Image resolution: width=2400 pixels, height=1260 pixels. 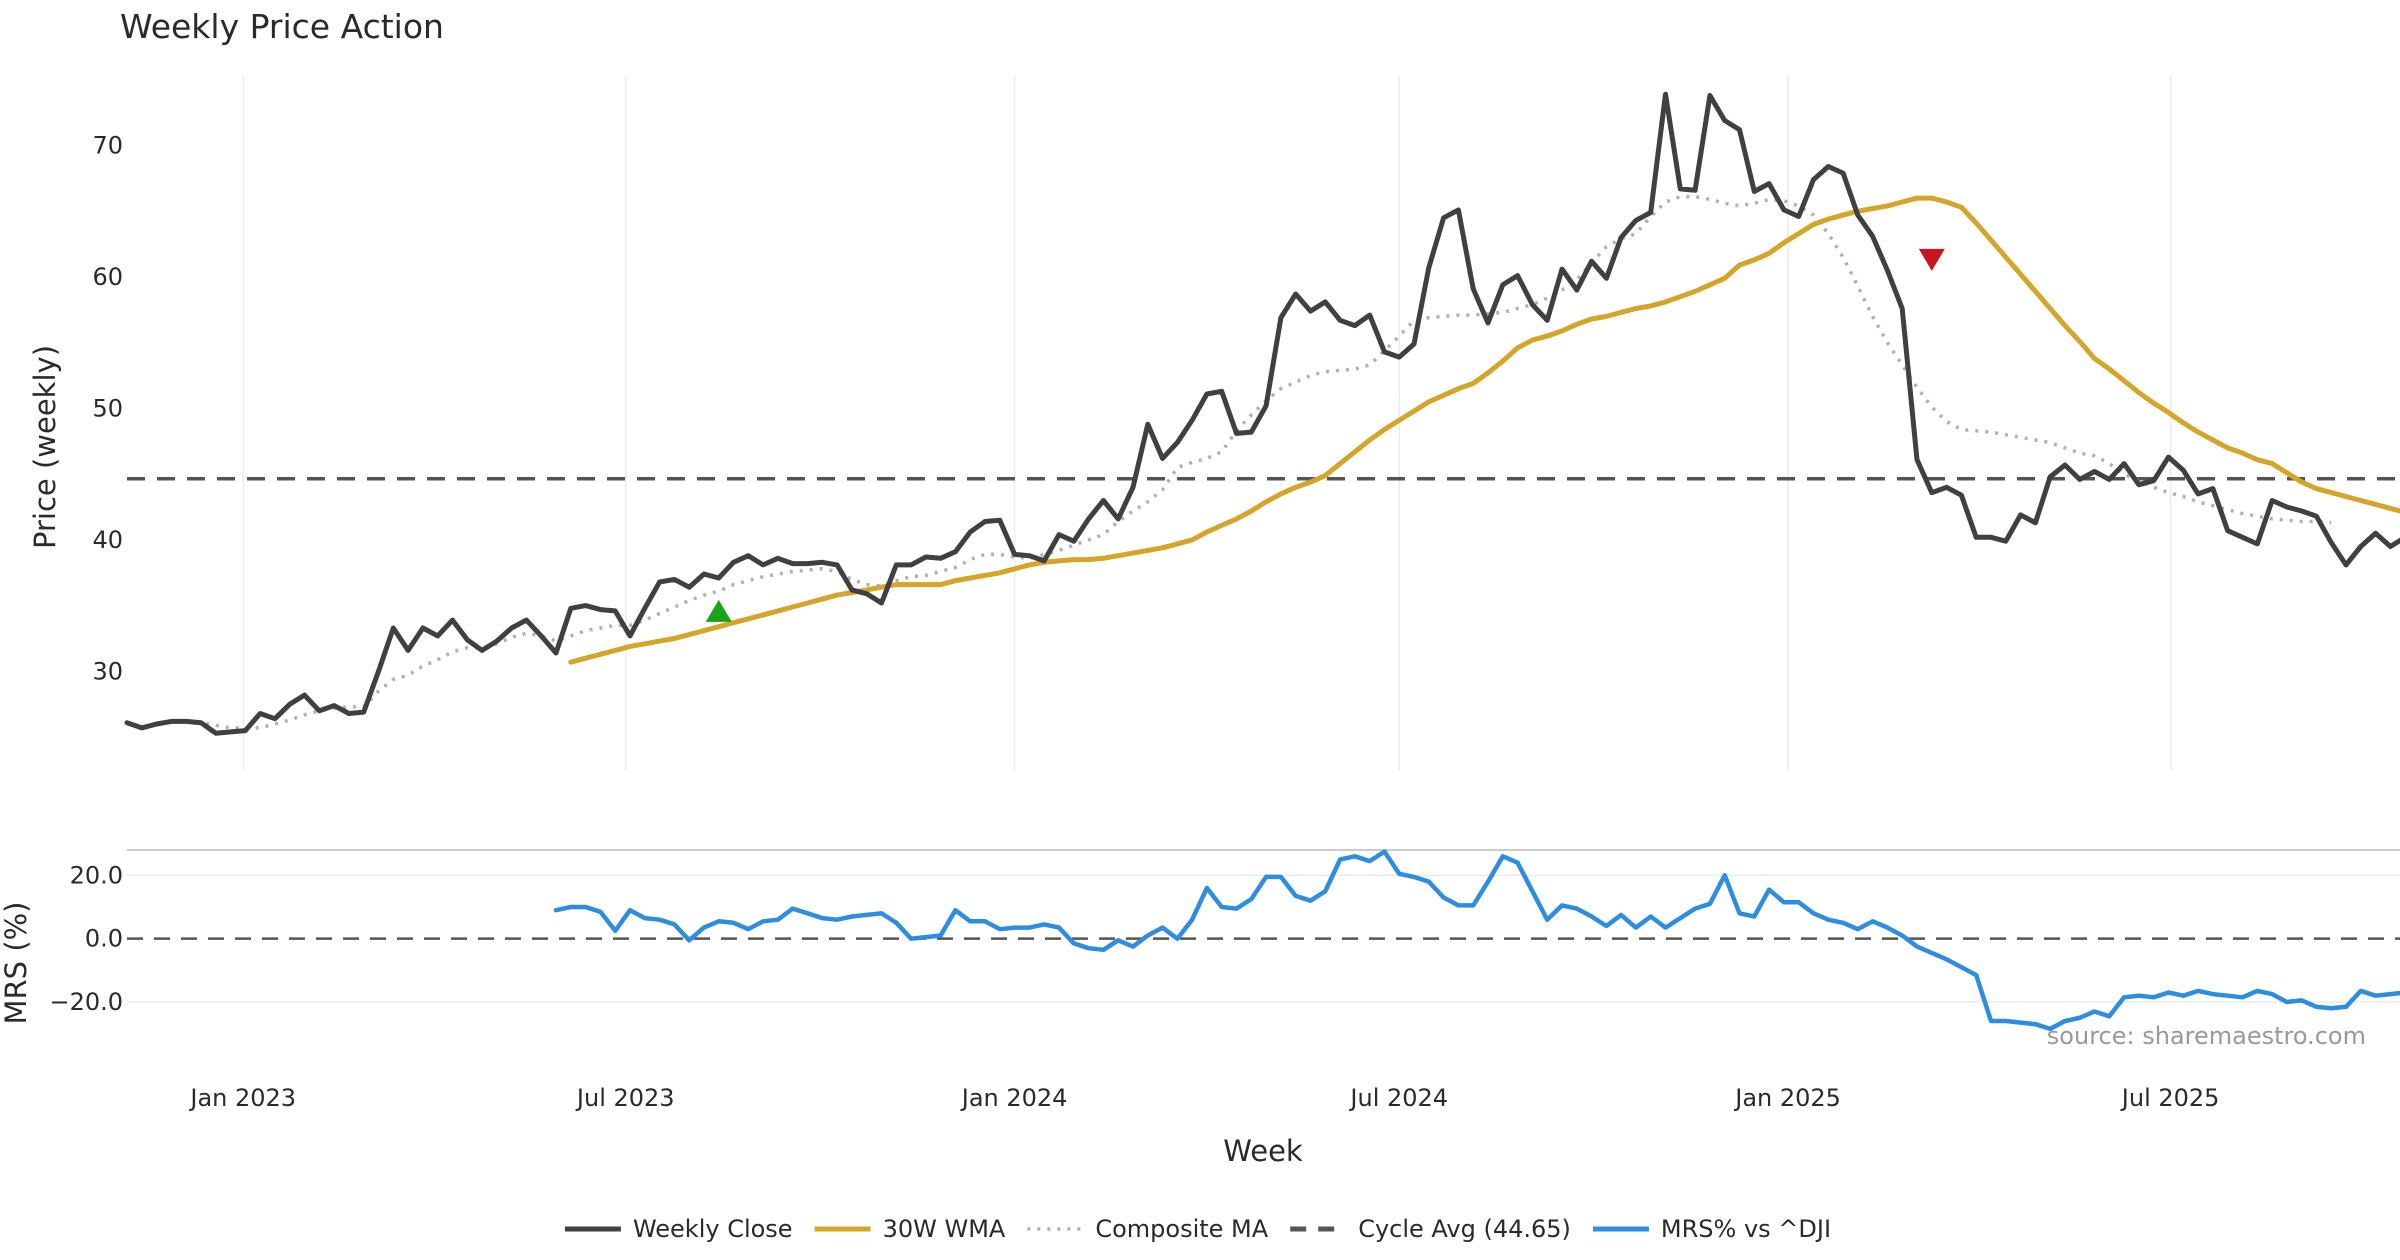 I want to click on legend-label: 30W WMA, so click(x=944, y=1229).